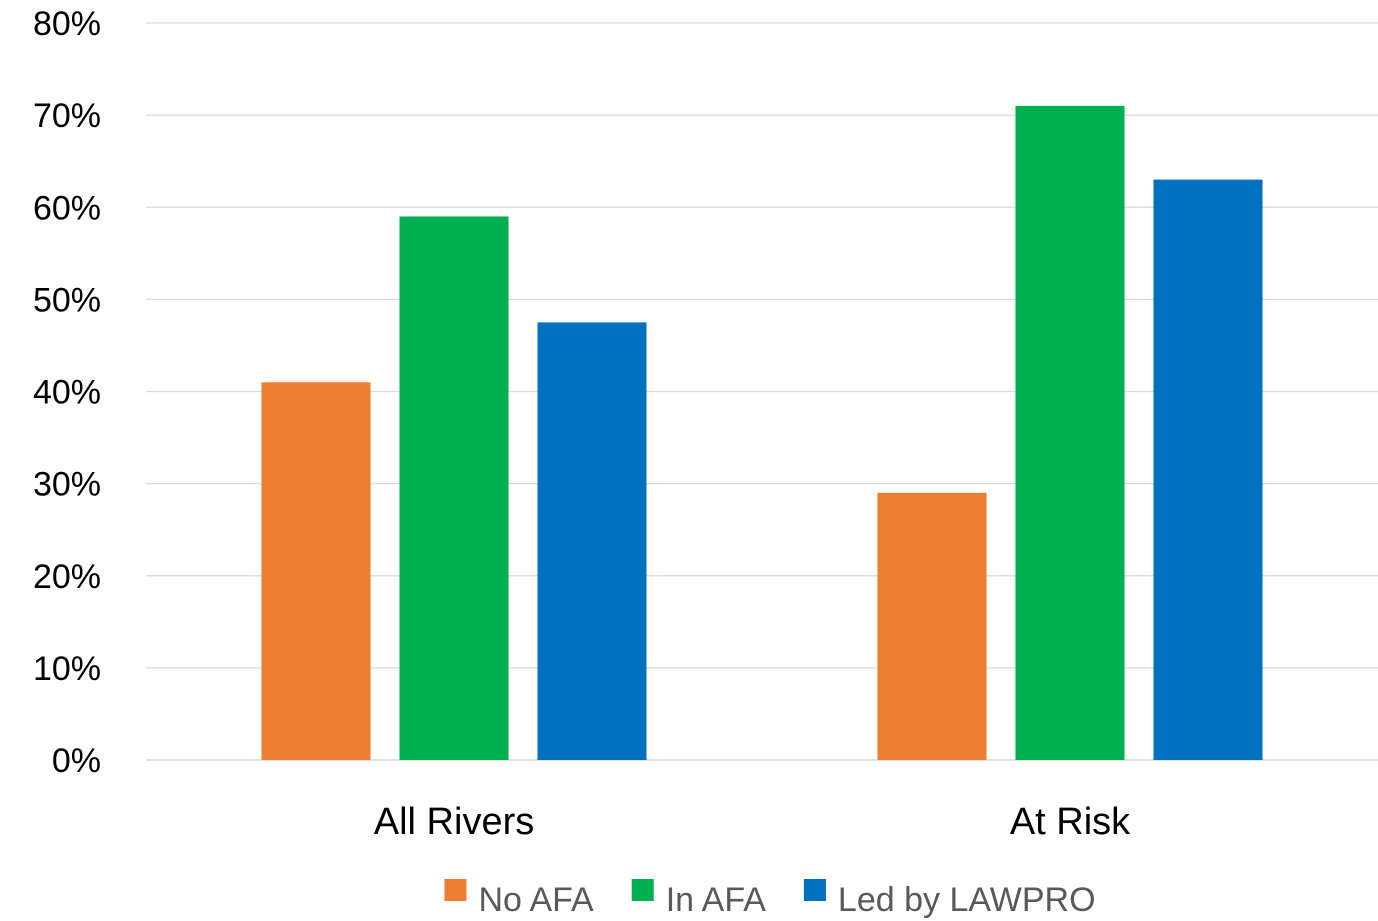  I want to click on y-tick-label: 40%, so click(67, 393).